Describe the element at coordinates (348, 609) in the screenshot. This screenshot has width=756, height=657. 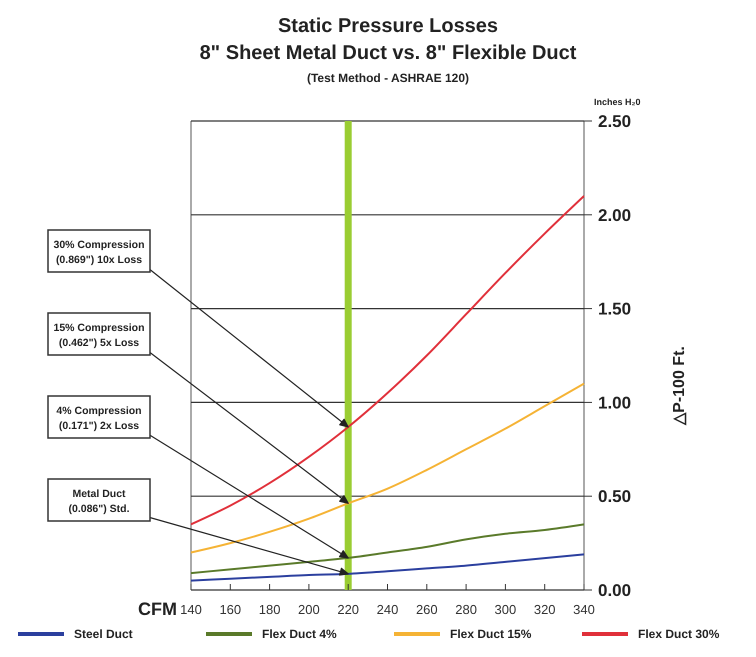
I see `x-tick-label: 220` at that location.